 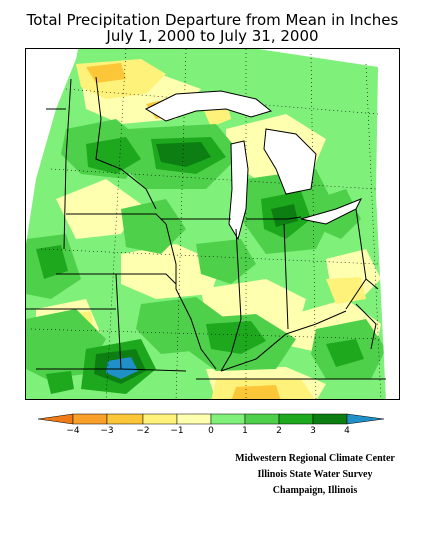 What do you see at coordinates (279, 431) in the screenshot?
I see `legend-tick-label: 2` at bounding box center [279, 431].